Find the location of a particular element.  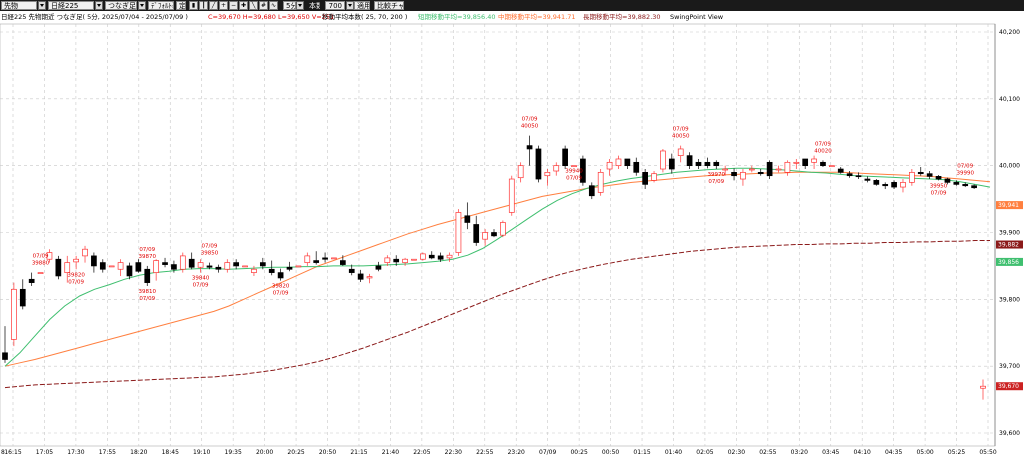

chart-type-candle-icon: ▮ is located at coordinates (193, 5).